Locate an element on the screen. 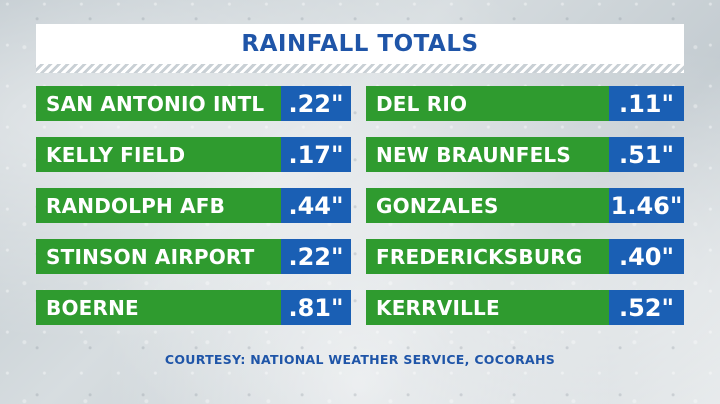  rainfall-value: .11" is located at coordinates (646, 103).